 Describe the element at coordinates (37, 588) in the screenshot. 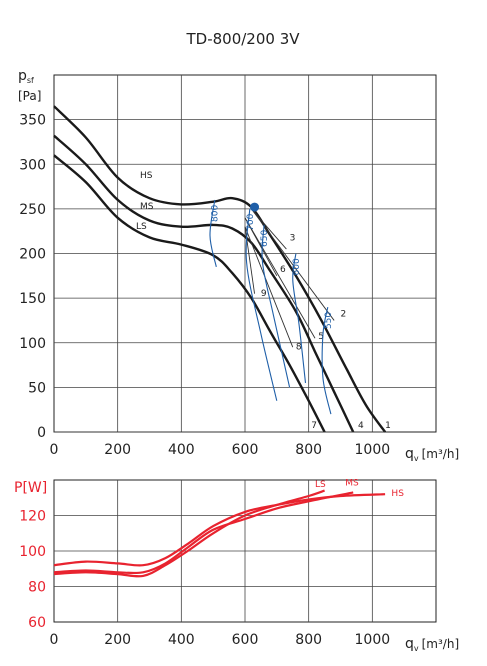

I see `bottom-y-tick-label: 80` at that location.